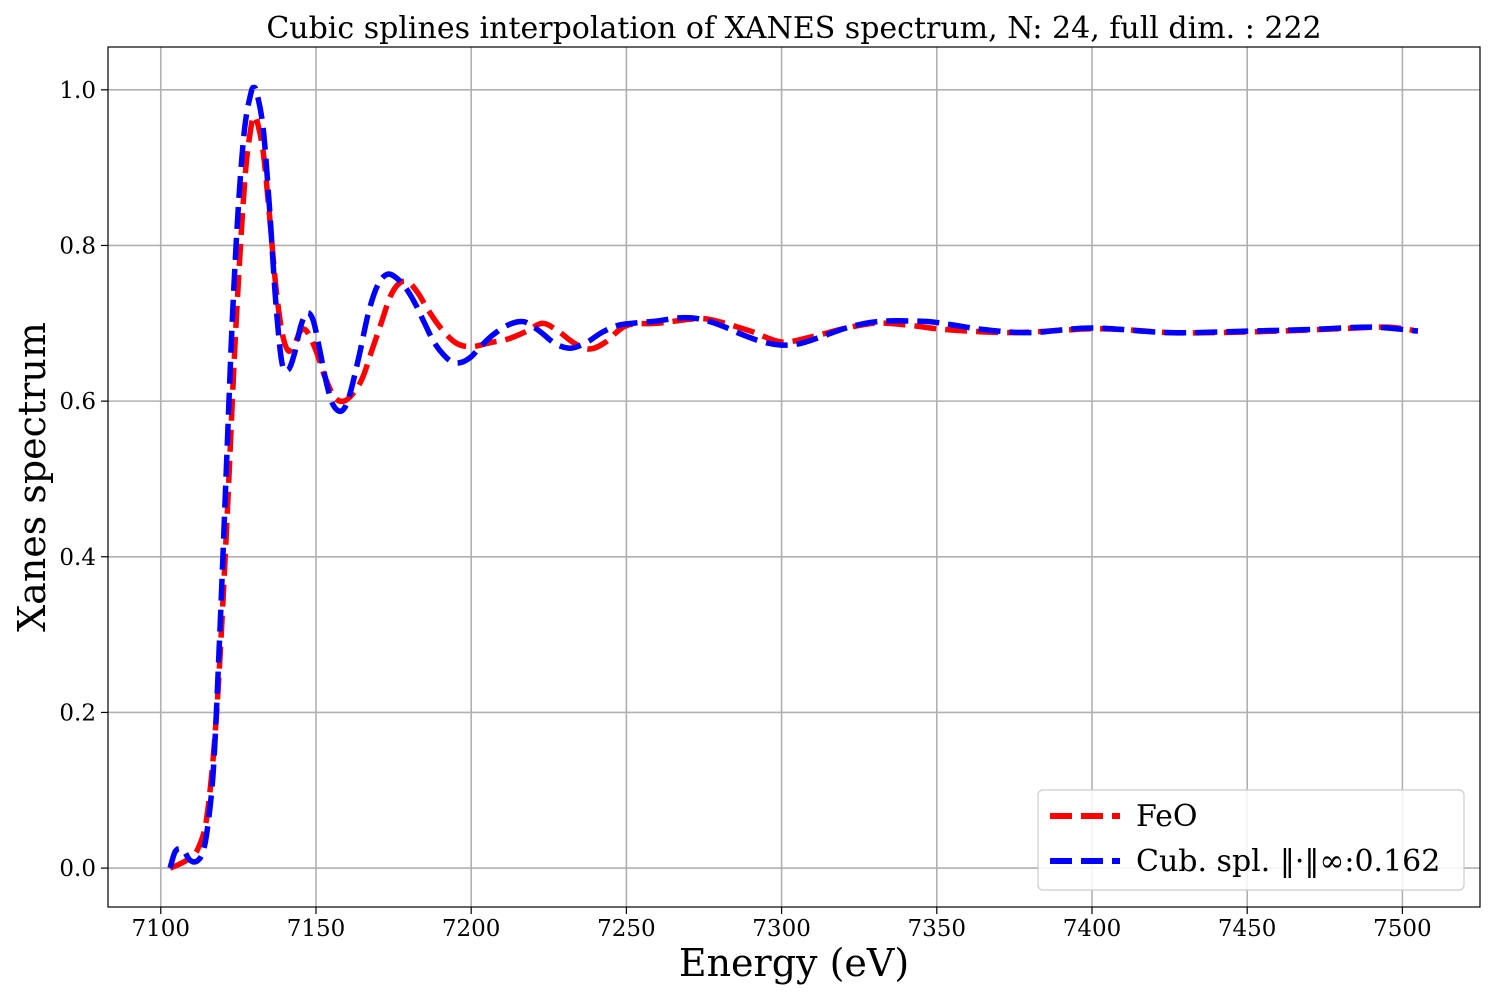 The height and width of the screenshot is (1000, 1500). I want to click on legend: FeO Cub. spl. ‖·‖∞:0.162, so click(1251, 840).